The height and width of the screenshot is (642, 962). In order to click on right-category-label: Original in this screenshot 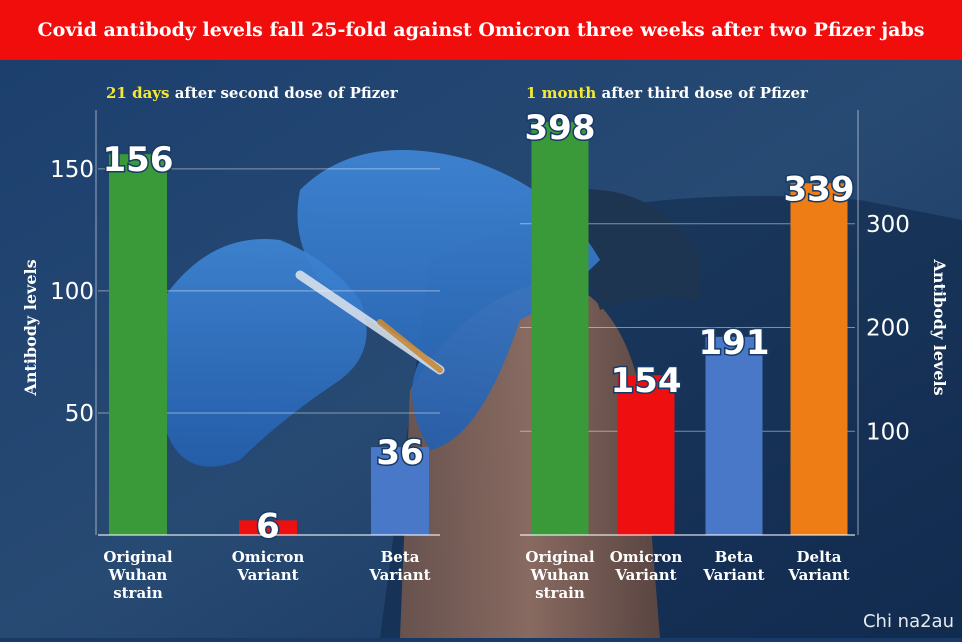, I will do `click(559, 557)`.